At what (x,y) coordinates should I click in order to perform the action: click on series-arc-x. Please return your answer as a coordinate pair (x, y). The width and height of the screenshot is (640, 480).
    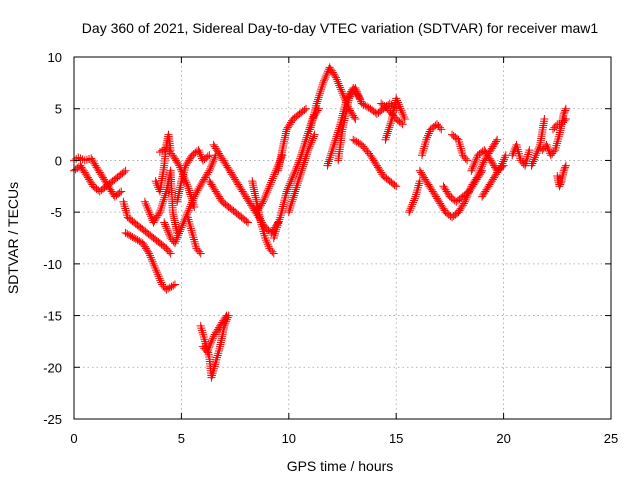
    Looking at the image, I should click on (392, 114).